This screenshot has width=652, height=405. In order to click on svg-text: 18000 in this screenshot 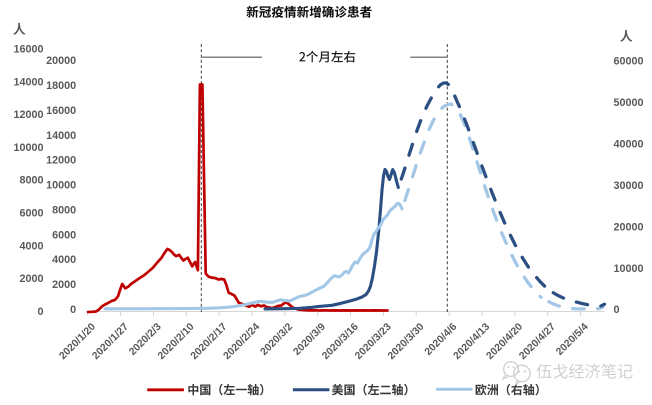, I will do `click(61, 86)`.